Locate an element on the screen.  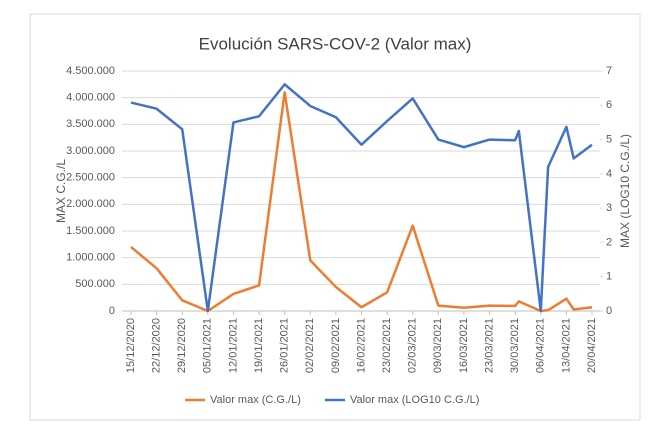
y-tick-label: 4.000.000 is located at coordinates (90, 98).